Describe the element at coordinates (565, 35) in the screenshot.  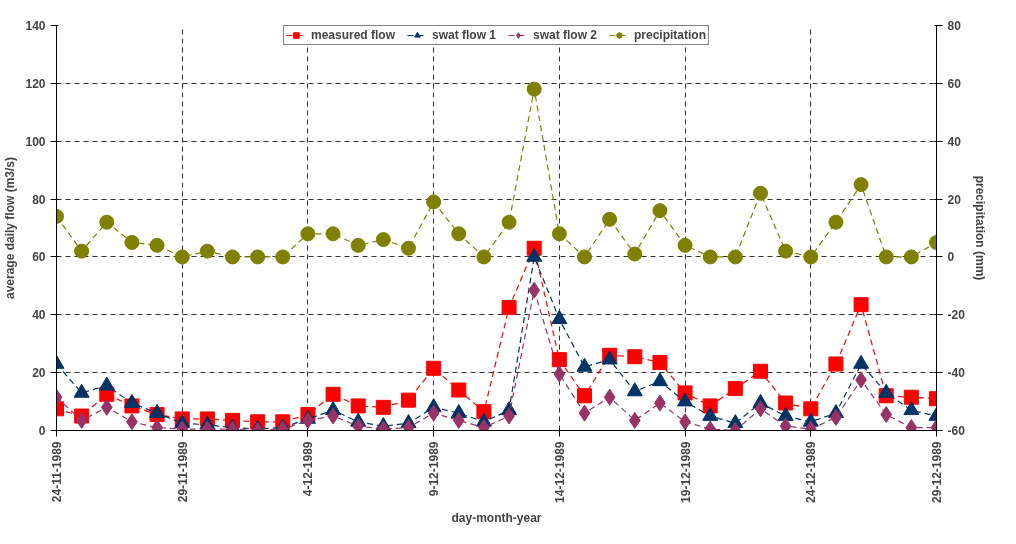
I see `legend-label: swat flow 2` at that location.